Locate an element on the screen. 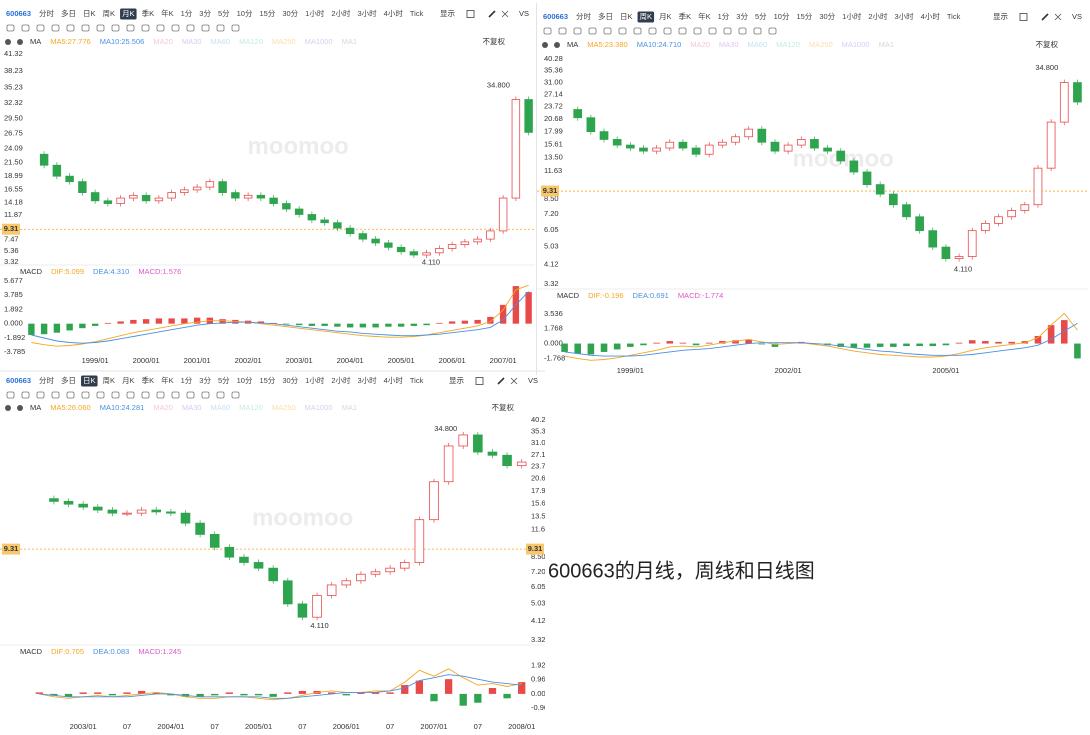 The width and height of the screenshot is (1090, 735). period-tab: 30分 is located at coordinates (290, 13).